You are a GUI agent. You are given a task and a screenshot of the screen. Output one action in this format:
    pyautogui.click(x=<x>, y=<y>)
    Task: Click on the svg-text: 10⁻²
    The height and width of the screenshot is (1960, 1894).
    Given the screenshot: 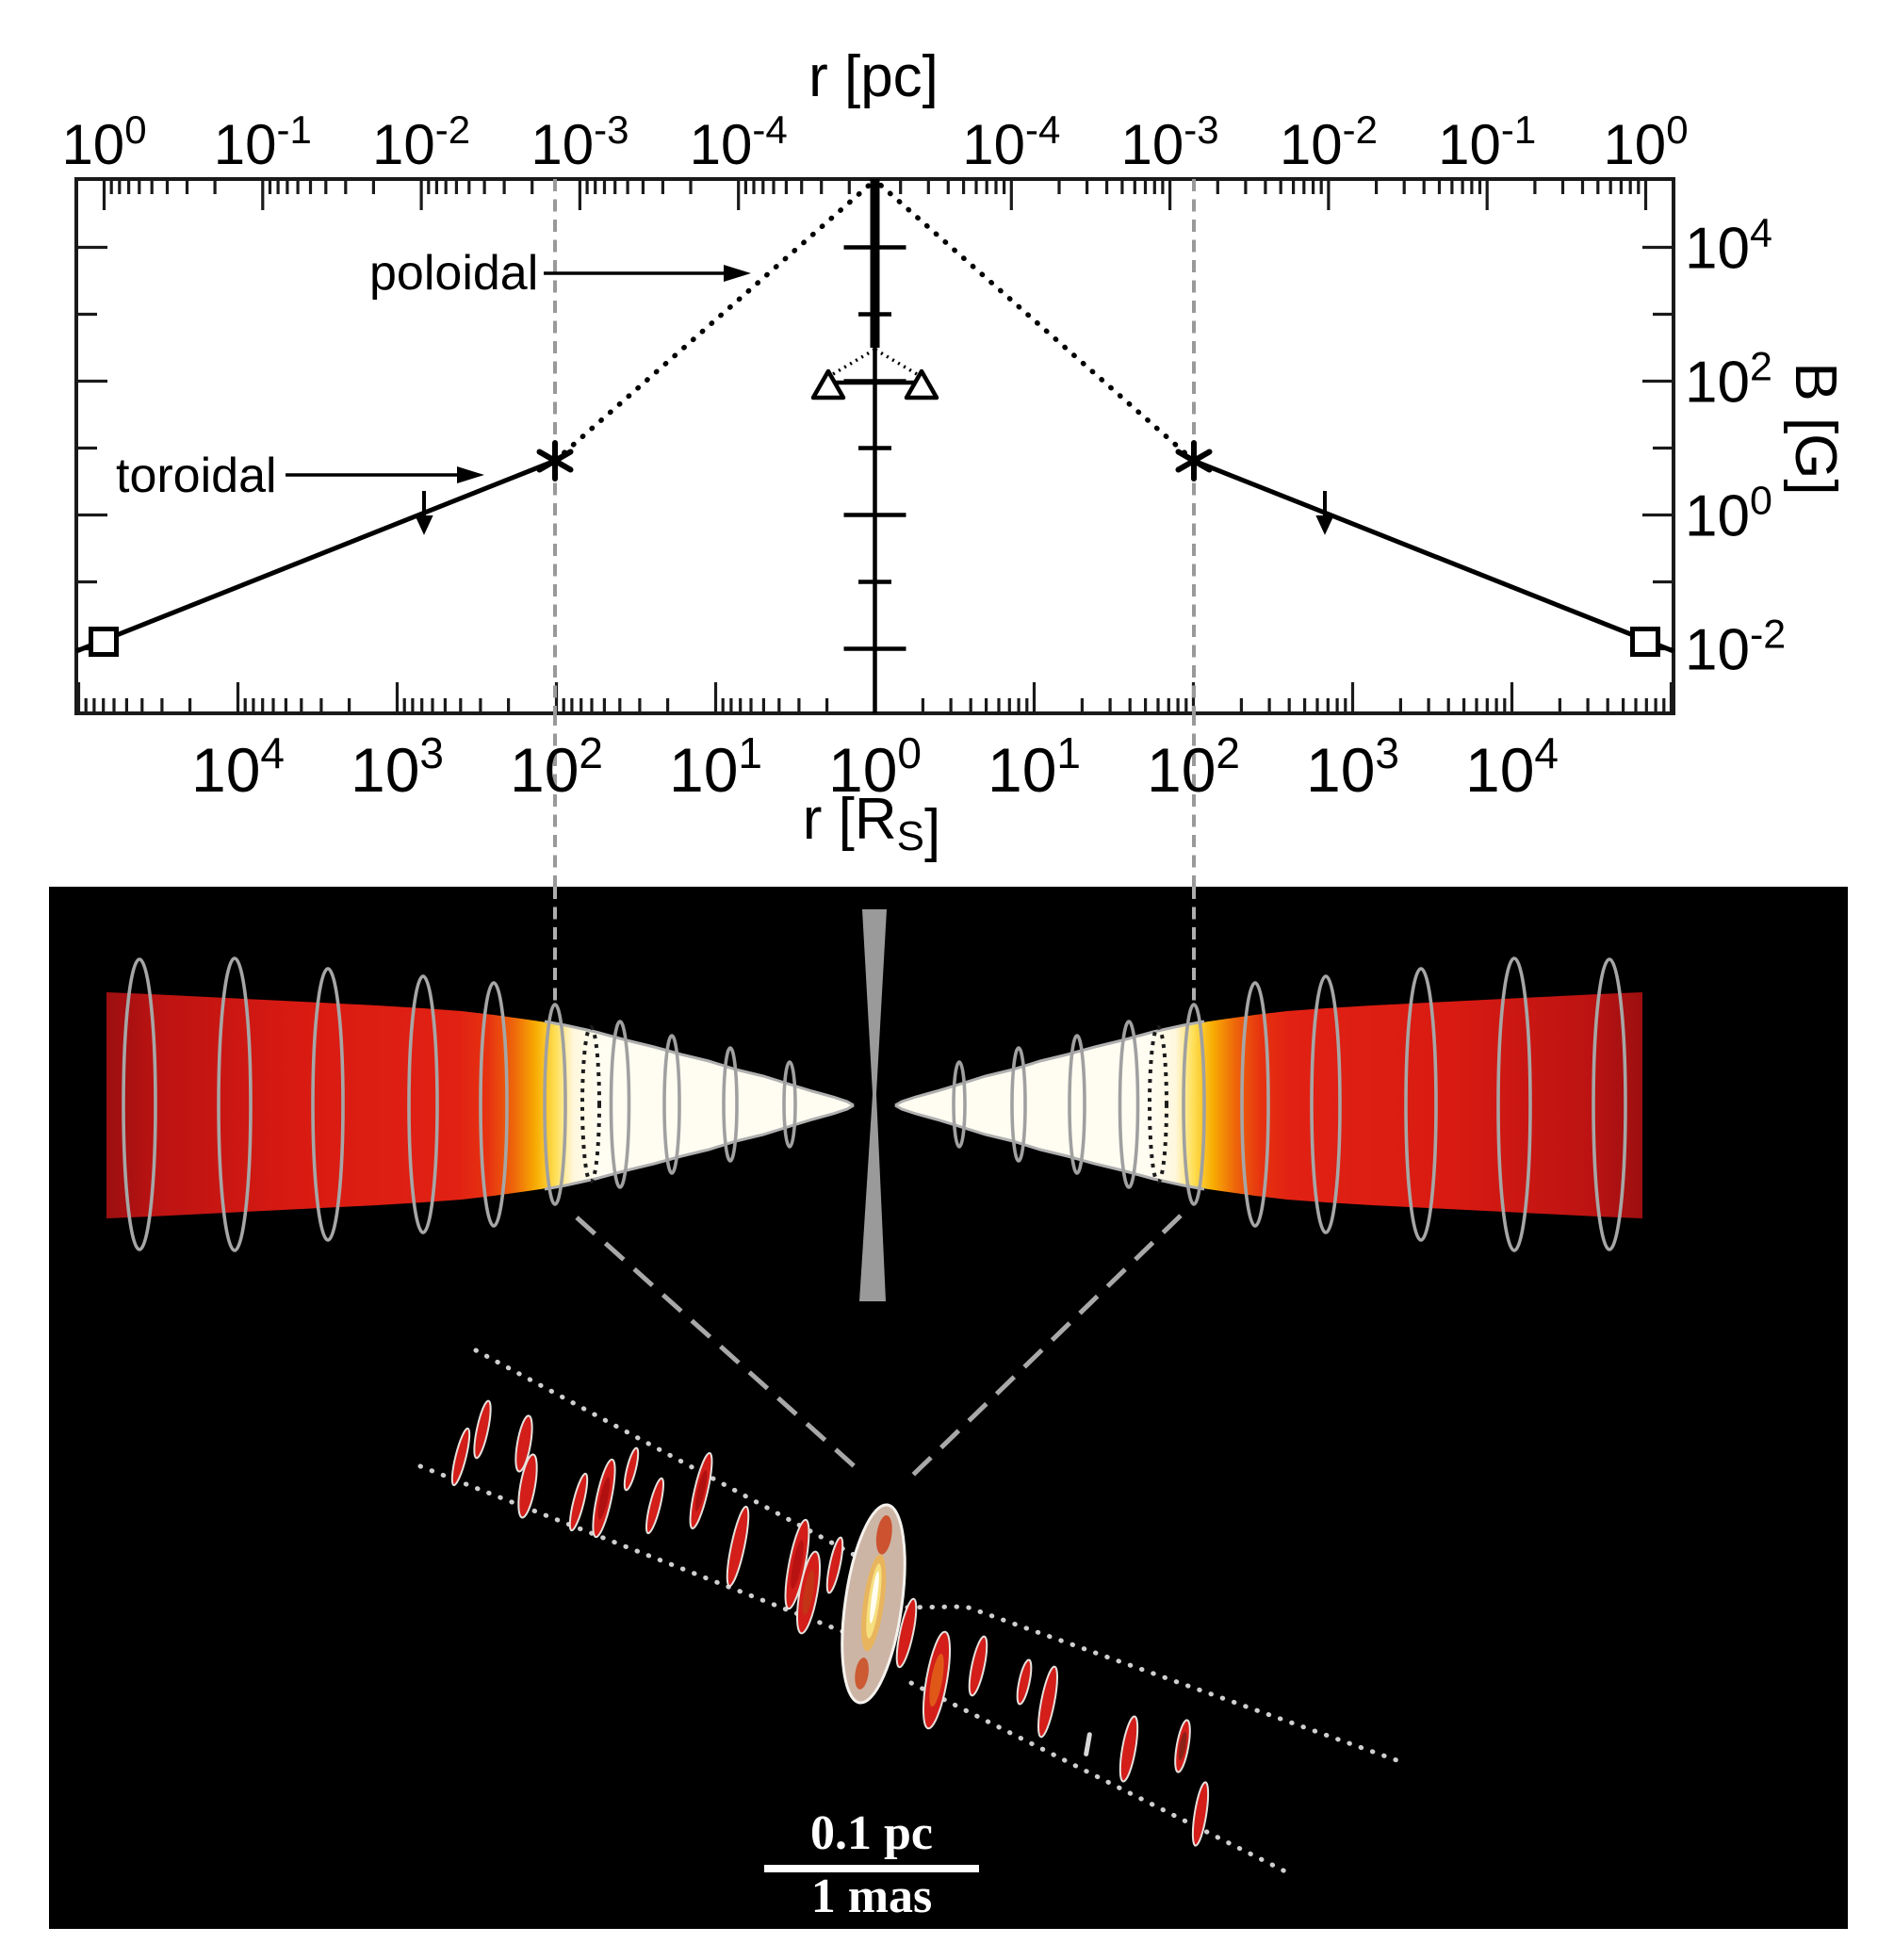 What is the action you would take?
    pyautogui.click(x=421, y=142)
    